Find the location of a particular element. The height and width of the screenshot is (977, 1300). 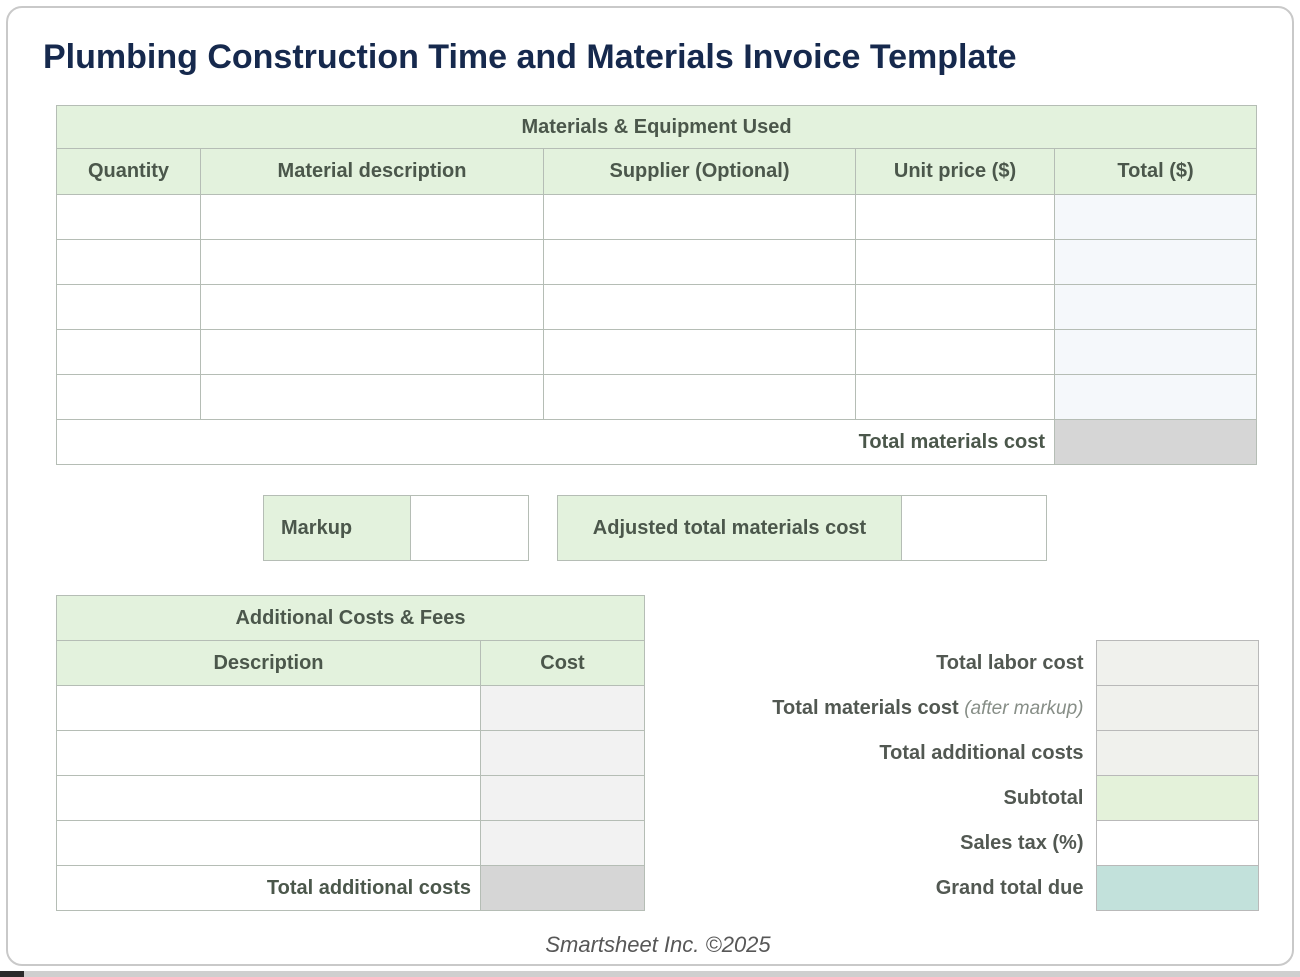

markup-section: Markup Adjusted total materials cost is located at coordinates (655, 528).